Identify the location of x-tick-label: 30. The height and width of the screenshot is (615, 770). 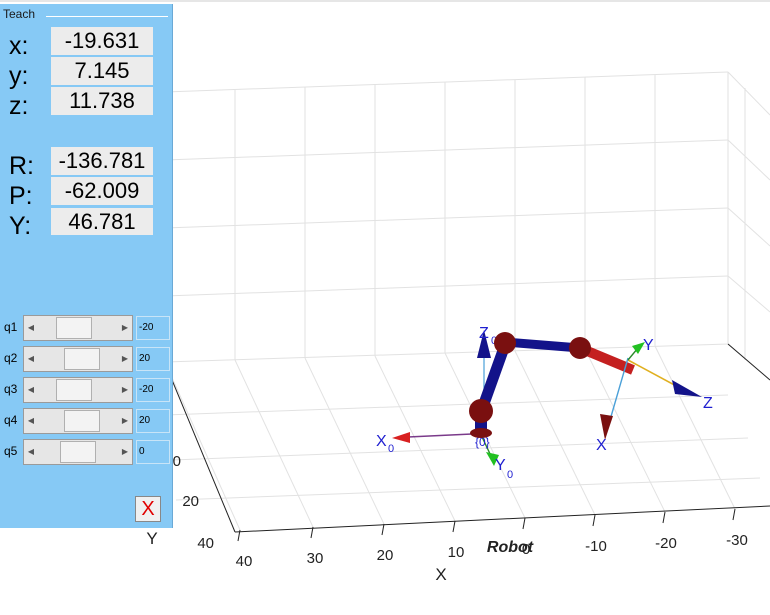
(315, 558).